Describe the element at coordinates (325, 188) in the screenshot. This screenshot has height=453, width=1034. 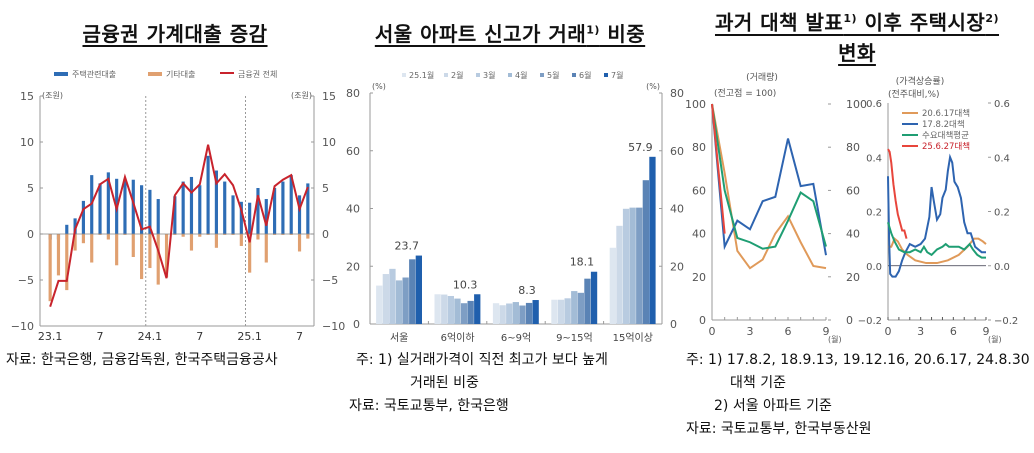
I see `y-tick-label-right: 5` at that location.